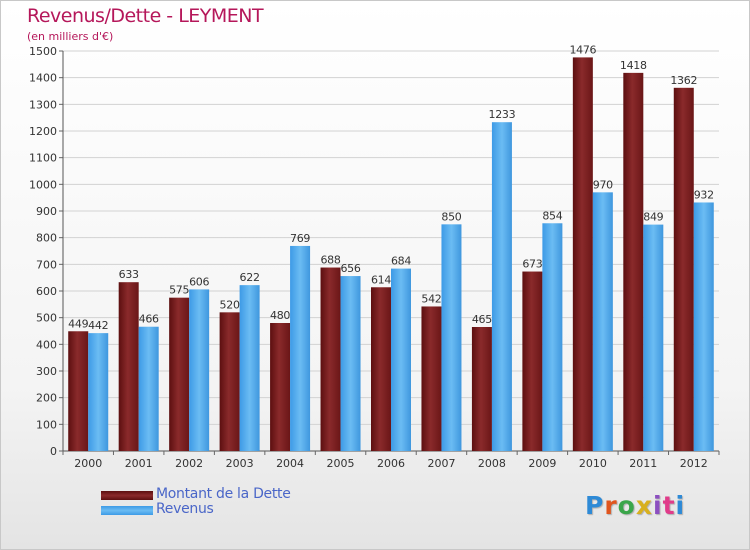 The height and width of the screenshot is (550, 750). Describe the element at coordinates (683, 269) in the screenshot. I see `bar-dette-2012` at that location.